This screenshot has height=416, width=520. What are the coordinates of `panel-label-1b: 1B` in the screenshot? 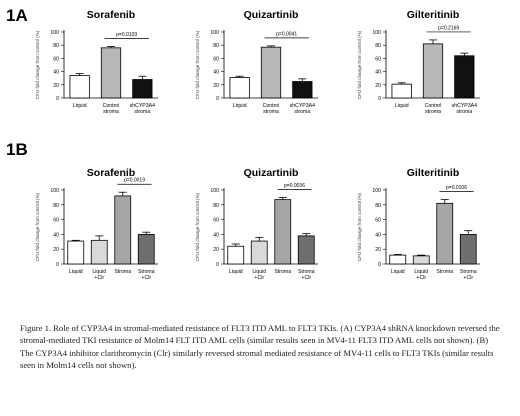 It's located at (17, 149).